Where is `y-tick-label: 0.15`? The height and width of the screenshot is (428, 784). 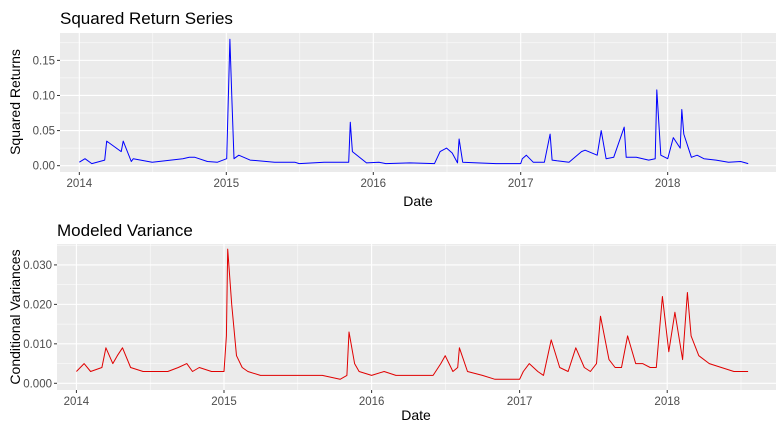 y-tick-label: 0.15 is located at coordinates (44, 61).